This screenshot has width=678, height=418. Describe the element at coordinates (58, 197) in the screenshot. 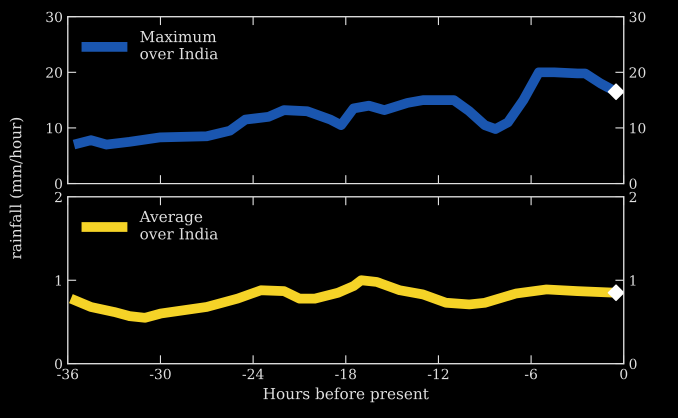

I see `y-tick-label: 2` at that location.